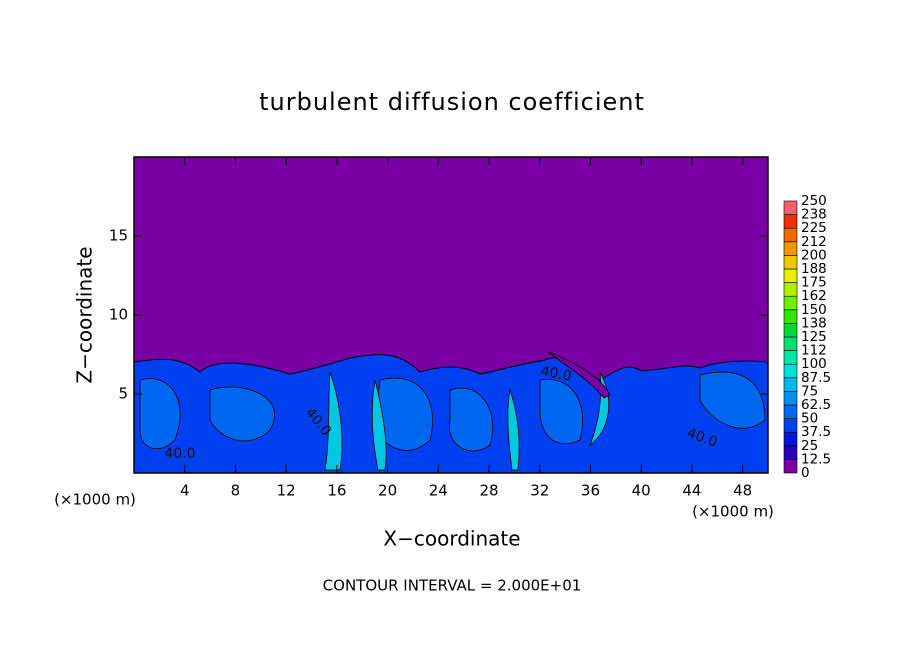 Image resolution: width=904 pixels, height=654 pixels. Describe the element at coordinates (816, 432) in the screenshot. I see `colorbar-label: 37.5` at that location.